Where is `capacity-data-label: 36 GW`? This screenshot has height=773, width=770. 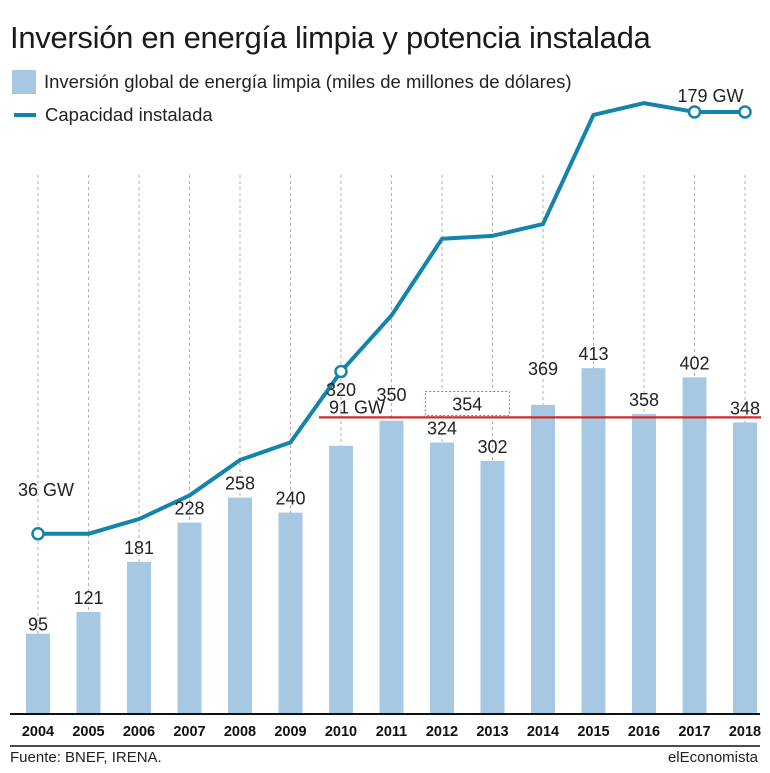 capacity-data-label: 36 GW is located at coordinates (46, 490).